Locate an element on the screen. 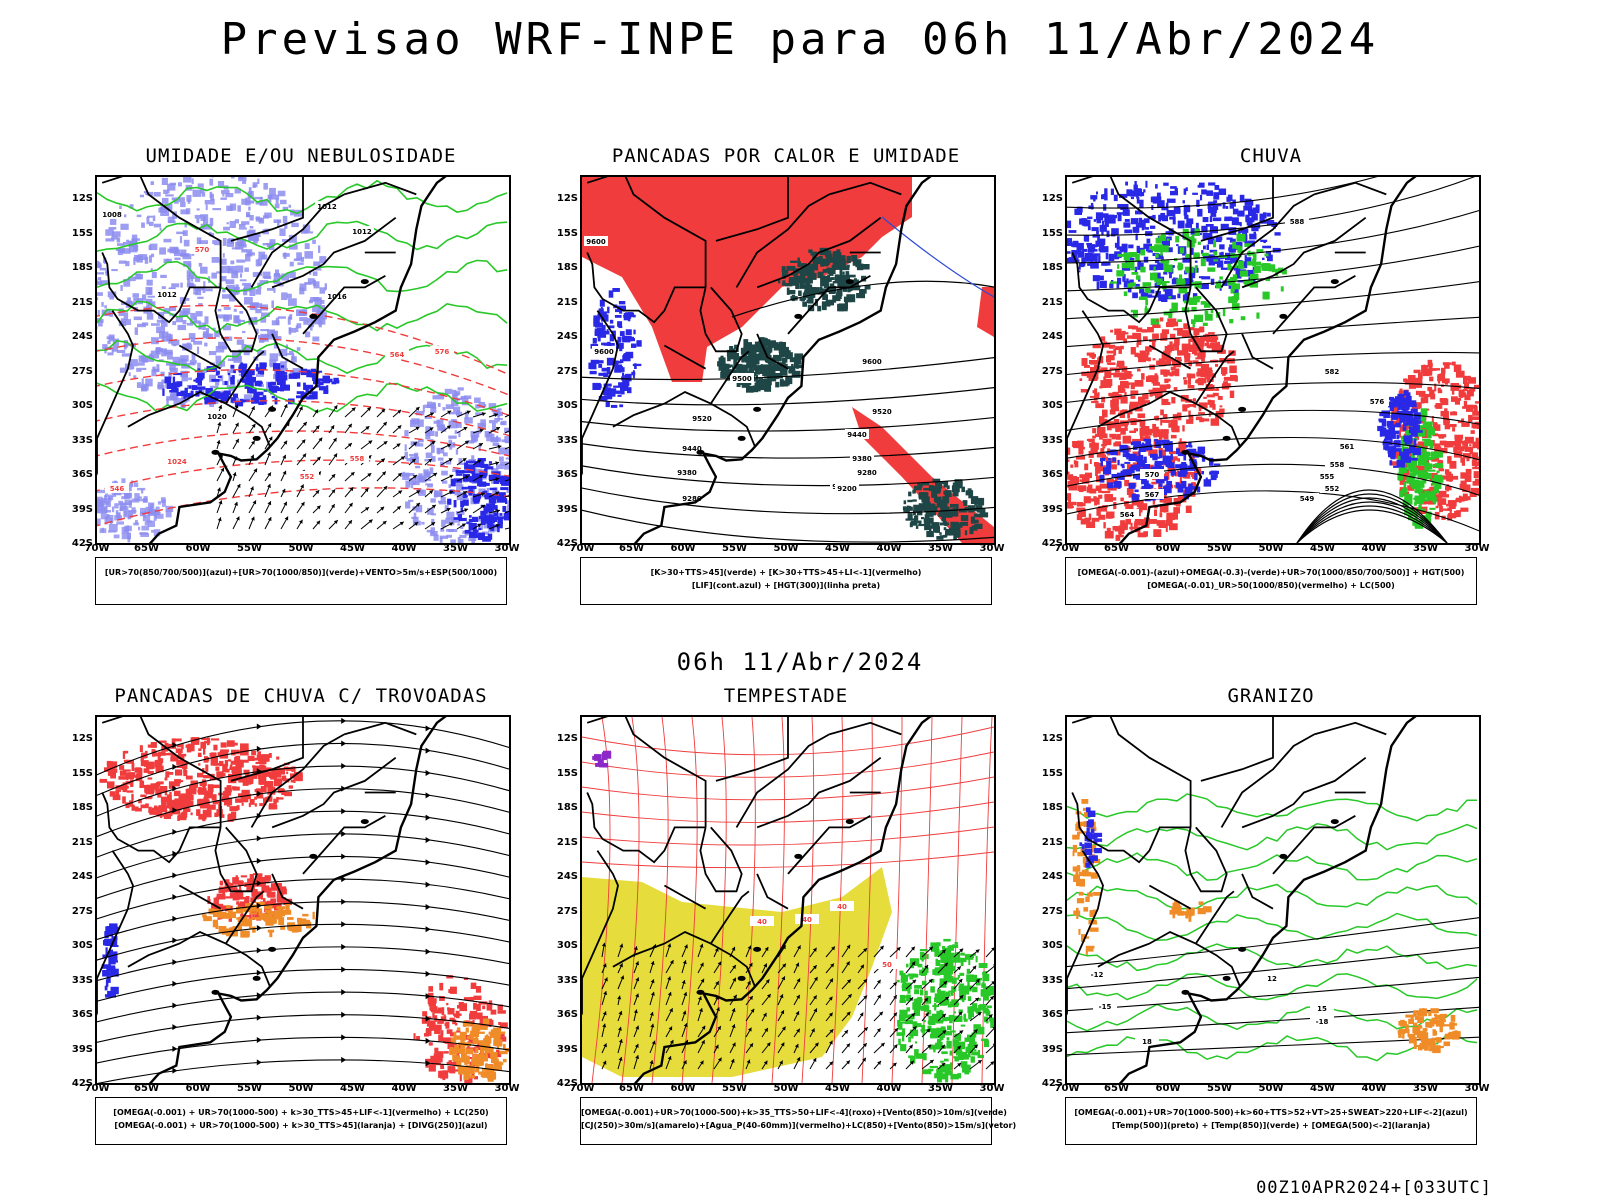 The image size is (1600, 1200). contour-label: 1008 is located at coordinates (112, 215).